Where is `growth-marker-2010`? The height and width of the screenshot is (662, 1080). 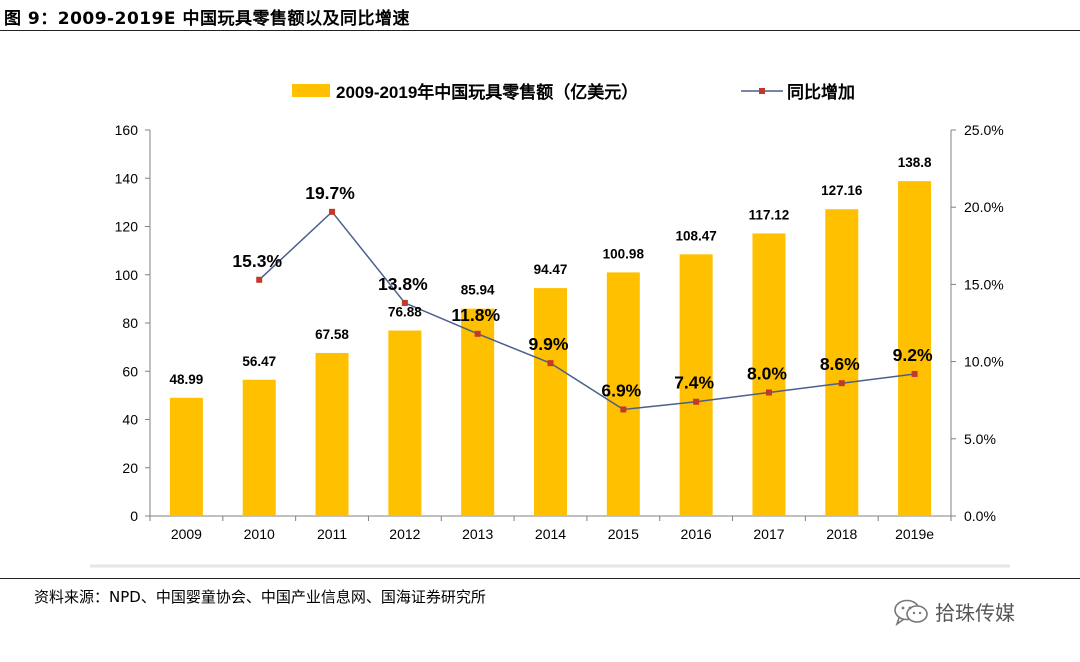
growth-marker-2010 is located at coordinates (259, 279).